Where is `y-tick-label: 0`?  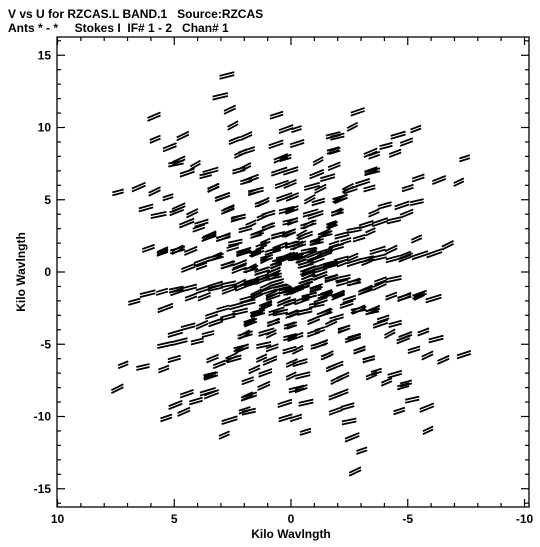
y-tick-label: 0 is located at coordinates (47, 272).